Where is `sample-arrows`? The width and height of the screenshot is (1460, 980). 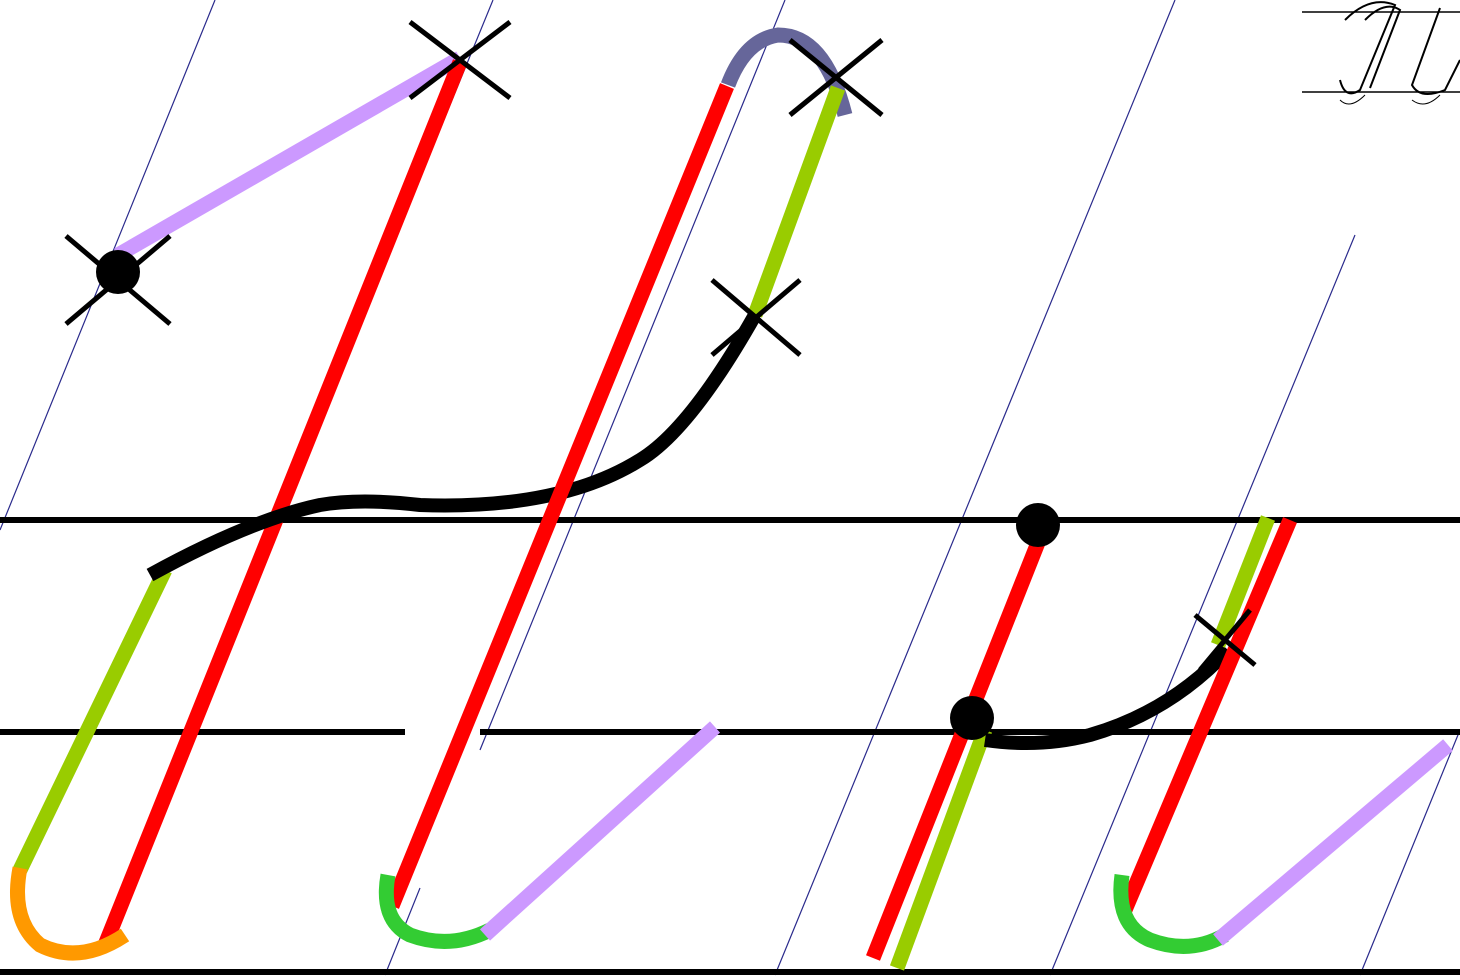
sample-arrows is located at coordinates (1390, 99).